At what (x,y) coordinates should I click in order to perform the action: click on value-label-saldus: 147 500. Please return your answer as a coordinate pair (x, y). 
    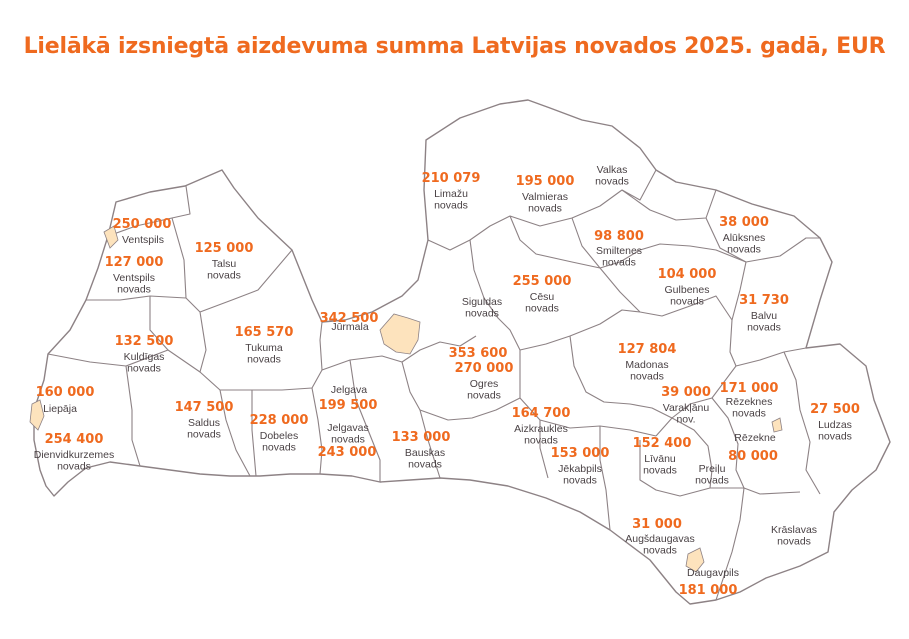
    Looking at the image, I should click on (204, 407).